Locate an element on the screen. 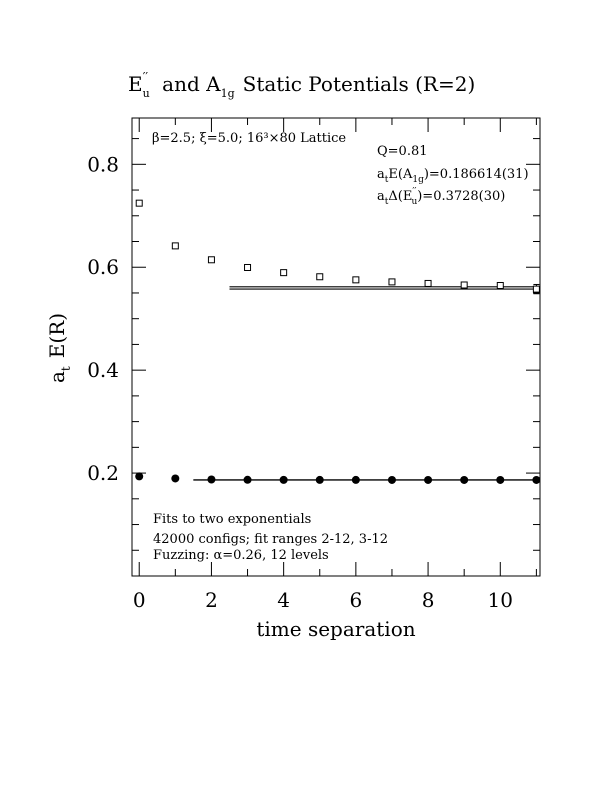  title-mid: and A is located at coordinates (191, 84).